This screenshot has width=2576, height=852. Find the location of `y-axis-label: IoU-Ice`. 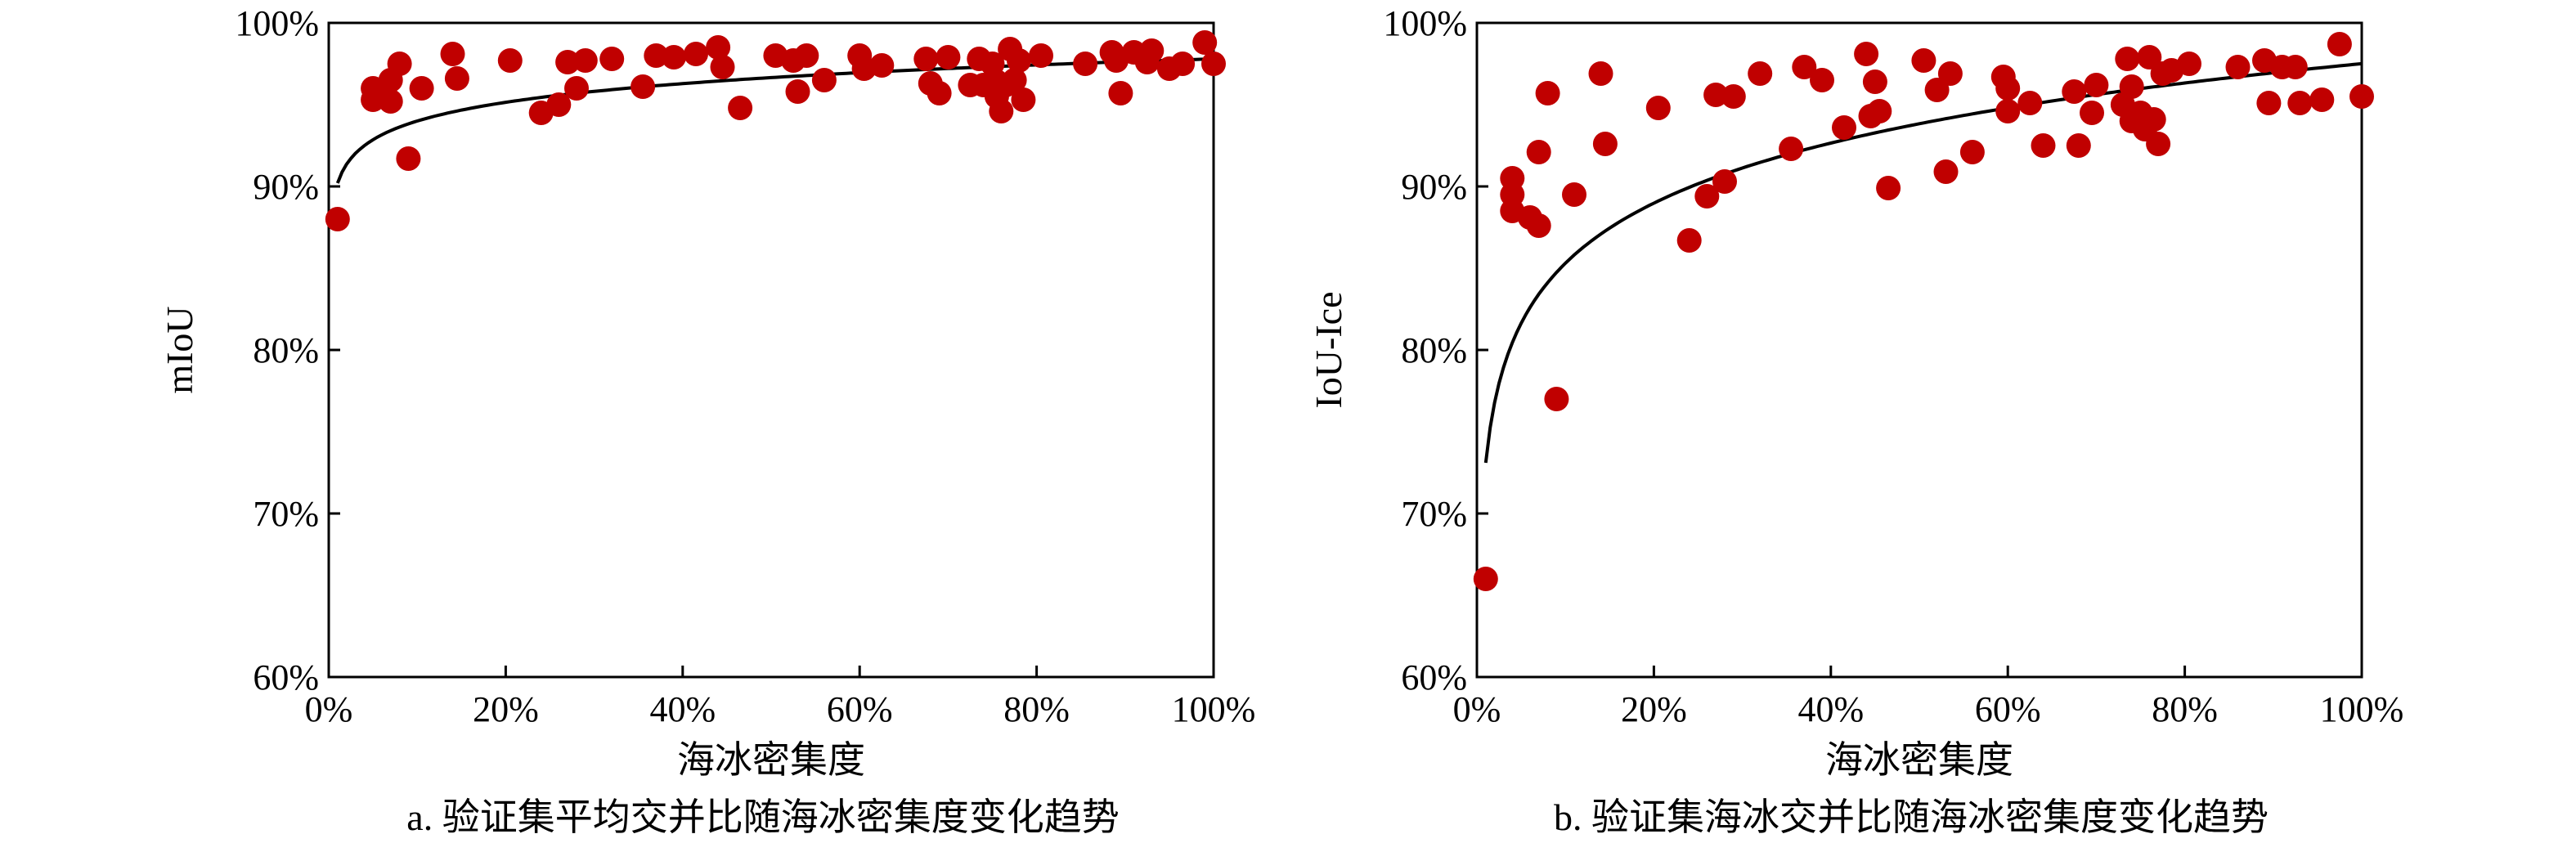

y-axis-label: IoU-Ice is located at coordinates (1328, 349).